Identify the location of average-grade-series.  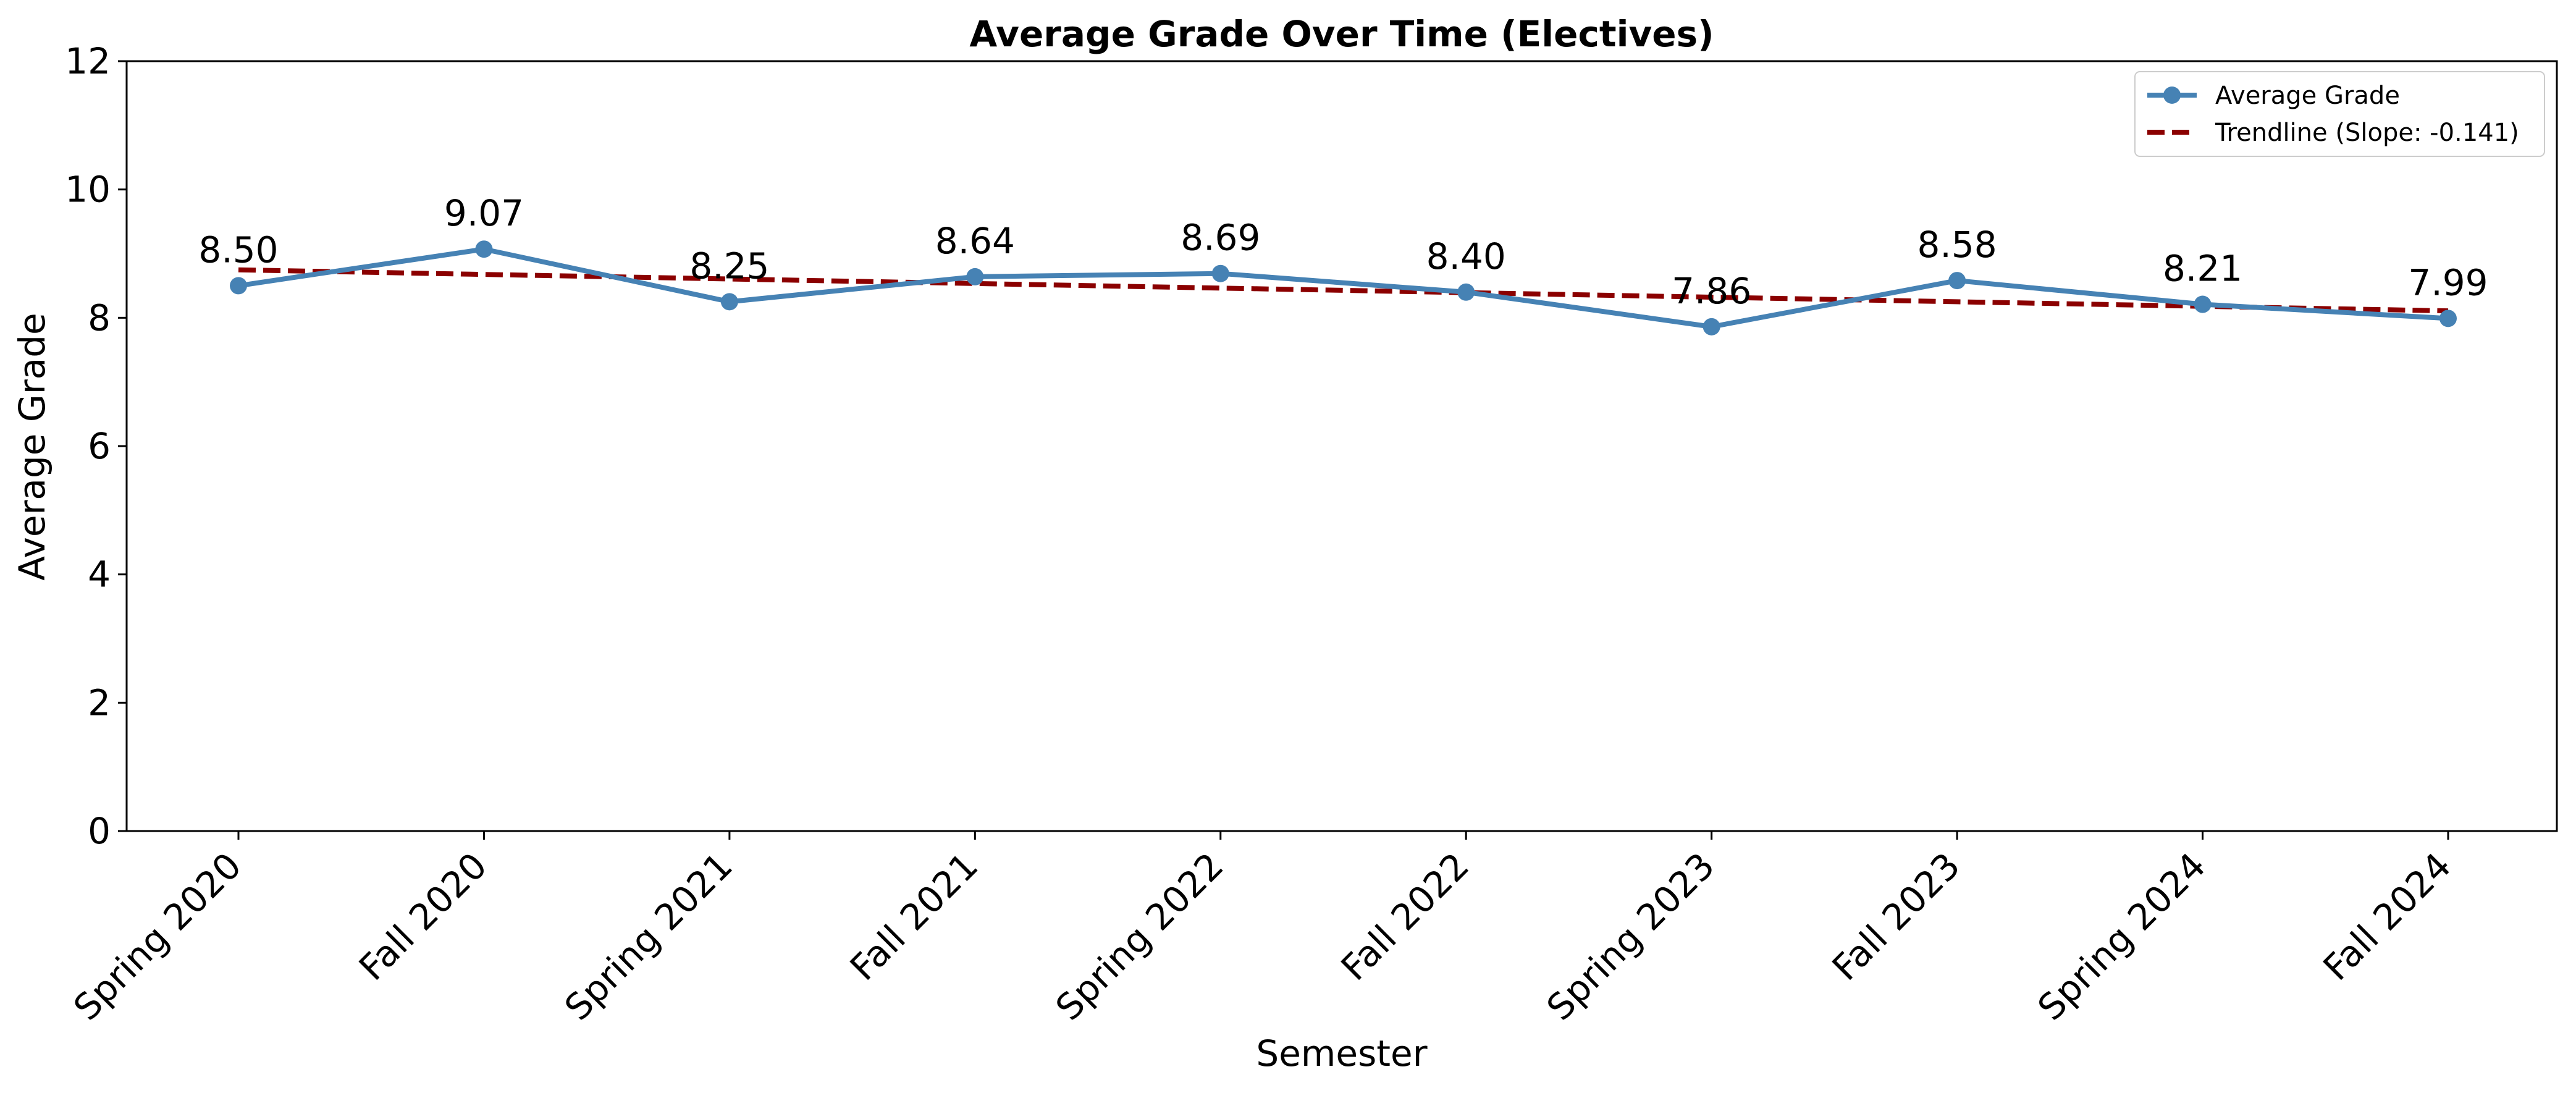
(1343, 288).